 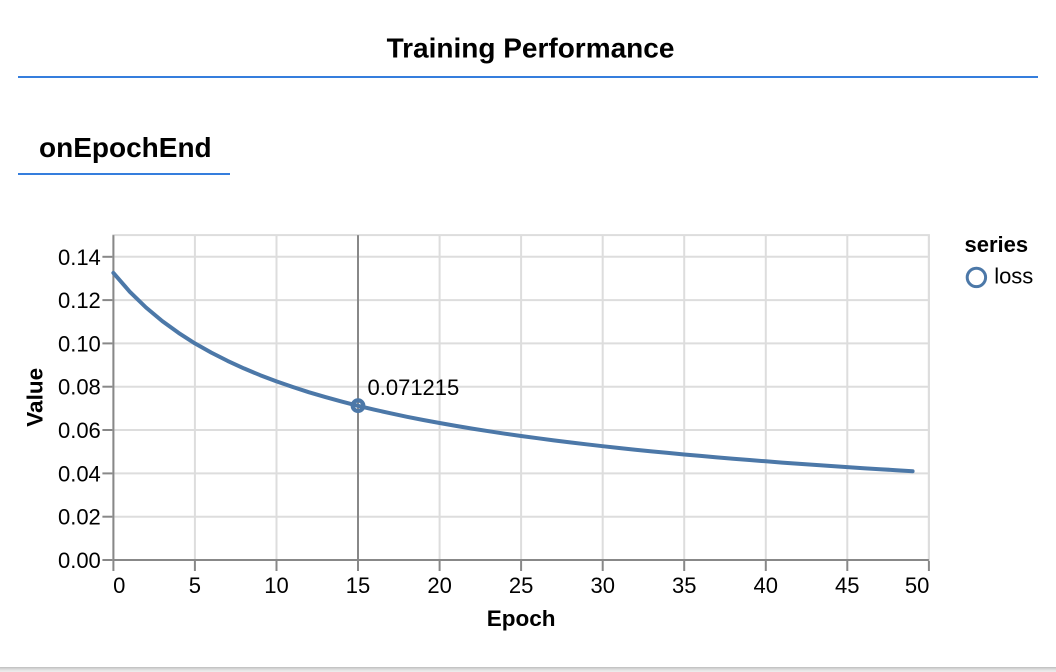 I want to click on svg-text: 0.06, so click(x=79, y=430).